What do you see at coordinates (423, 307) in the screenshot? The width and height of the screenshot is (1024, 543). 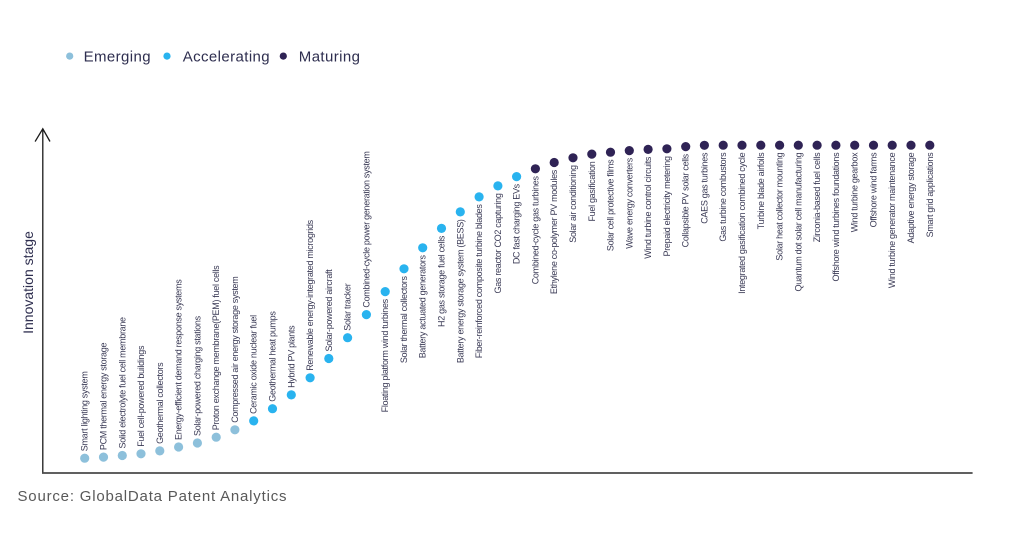 I see `svg-text: Battery actuated generators` at bounding box center [423, 307].